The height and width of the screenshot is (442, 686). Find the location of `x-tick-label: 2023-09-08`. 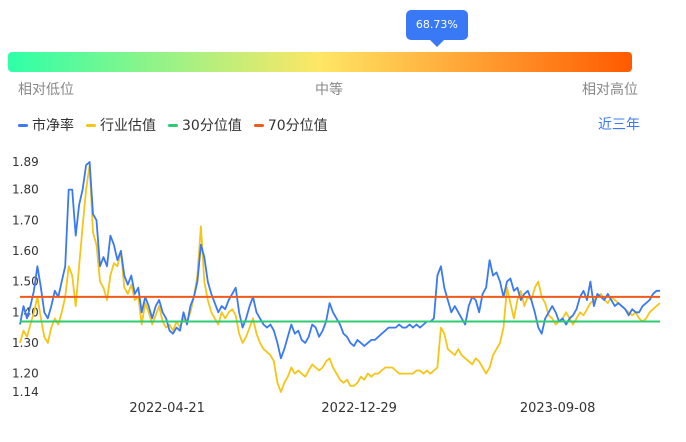

x-tick-label: 2023-09-08 is located at coordinates (558, 408).